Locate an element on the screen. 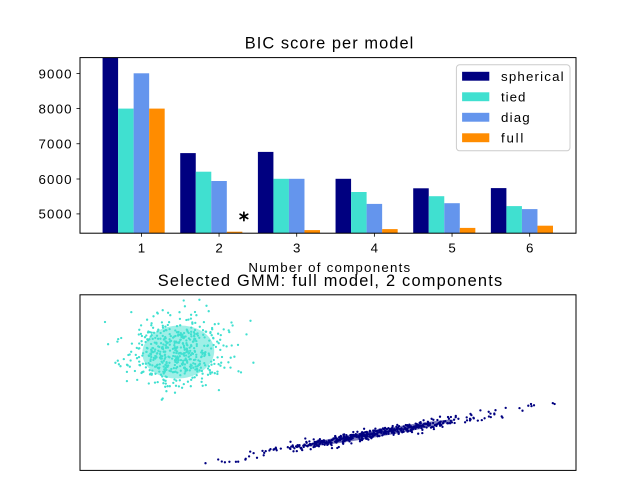 Image resolution: width=640 pixels, height=480 pixels. svg-text: diag is located at coordinates (515, 117).